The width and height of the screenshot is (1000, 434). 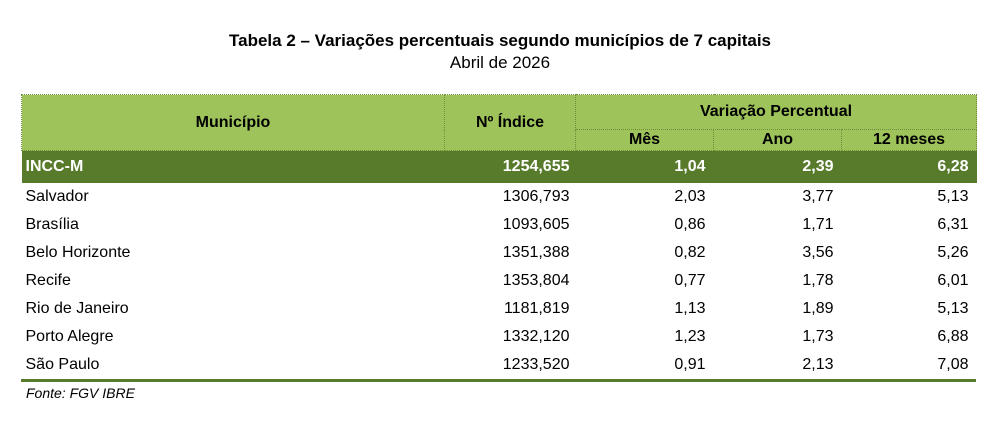 I want to click on cell-indice: 1181,819, so click(x=536, y=308).